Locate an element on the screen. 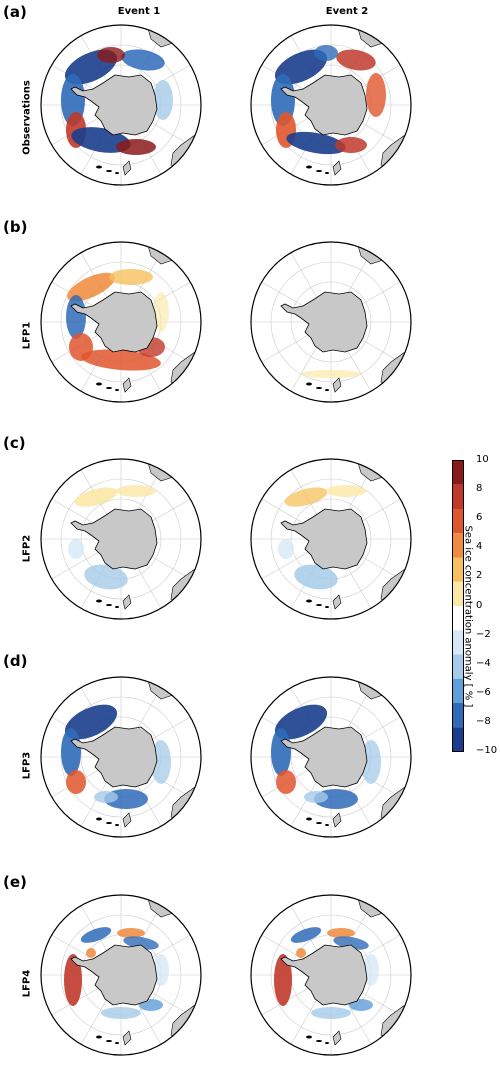 The height and width of the screenshot is (1091, 500). panel-label-e: (e) is located at coordinates (15, 882).